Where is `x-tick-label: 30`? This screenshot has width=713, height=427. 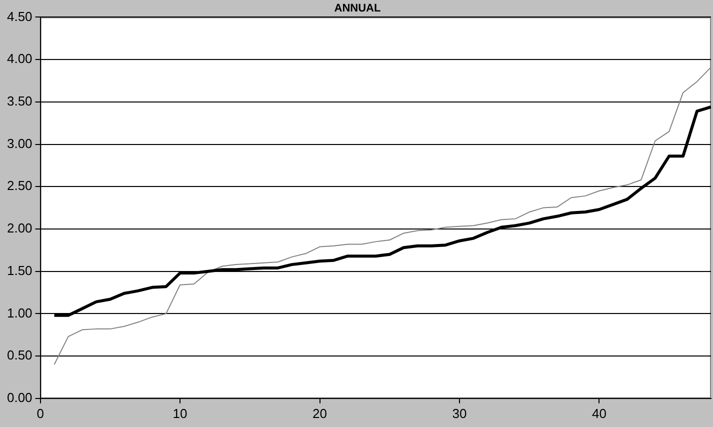 x-tick-label: 30 is located at coordinates (459, 413).